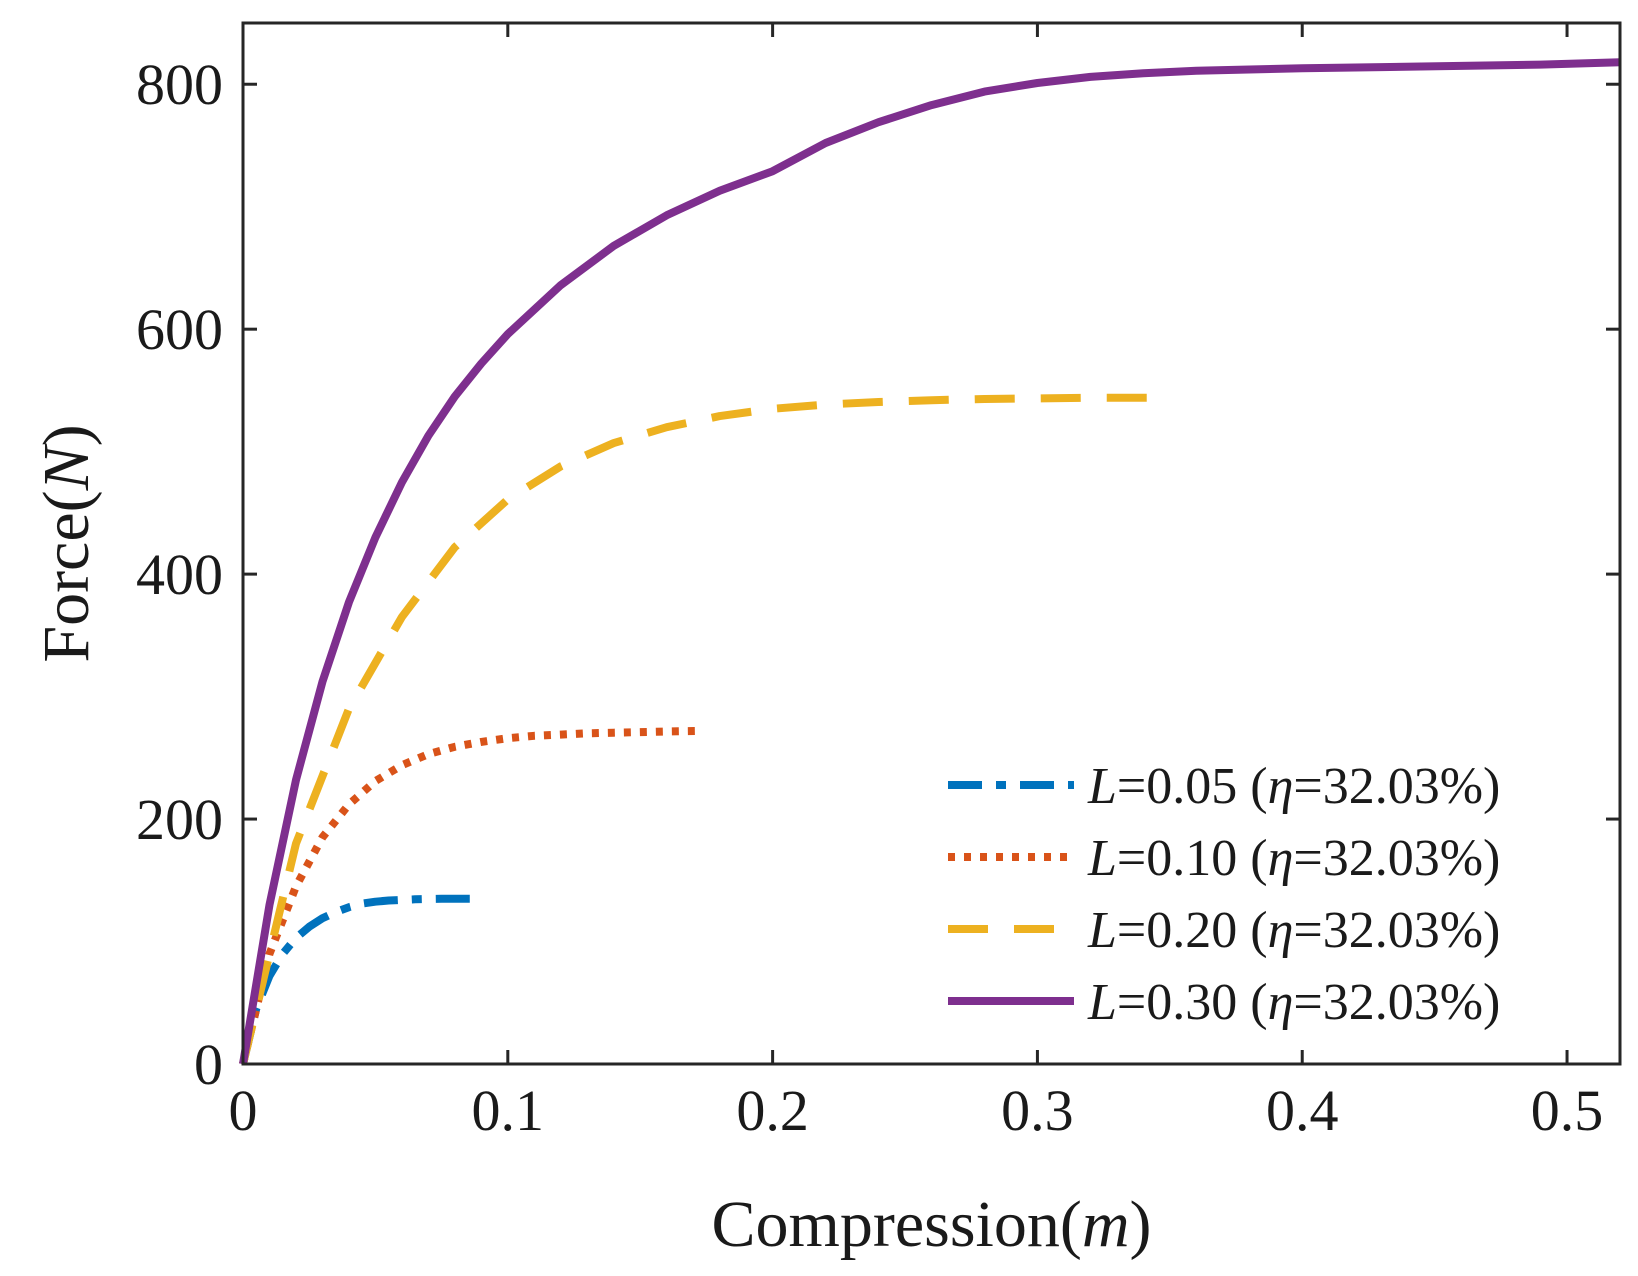 This screenshot has width=1638, height=1276. I want to click on legend-label-2: L=0.10 (η=32.03%), so click(1293, 858).